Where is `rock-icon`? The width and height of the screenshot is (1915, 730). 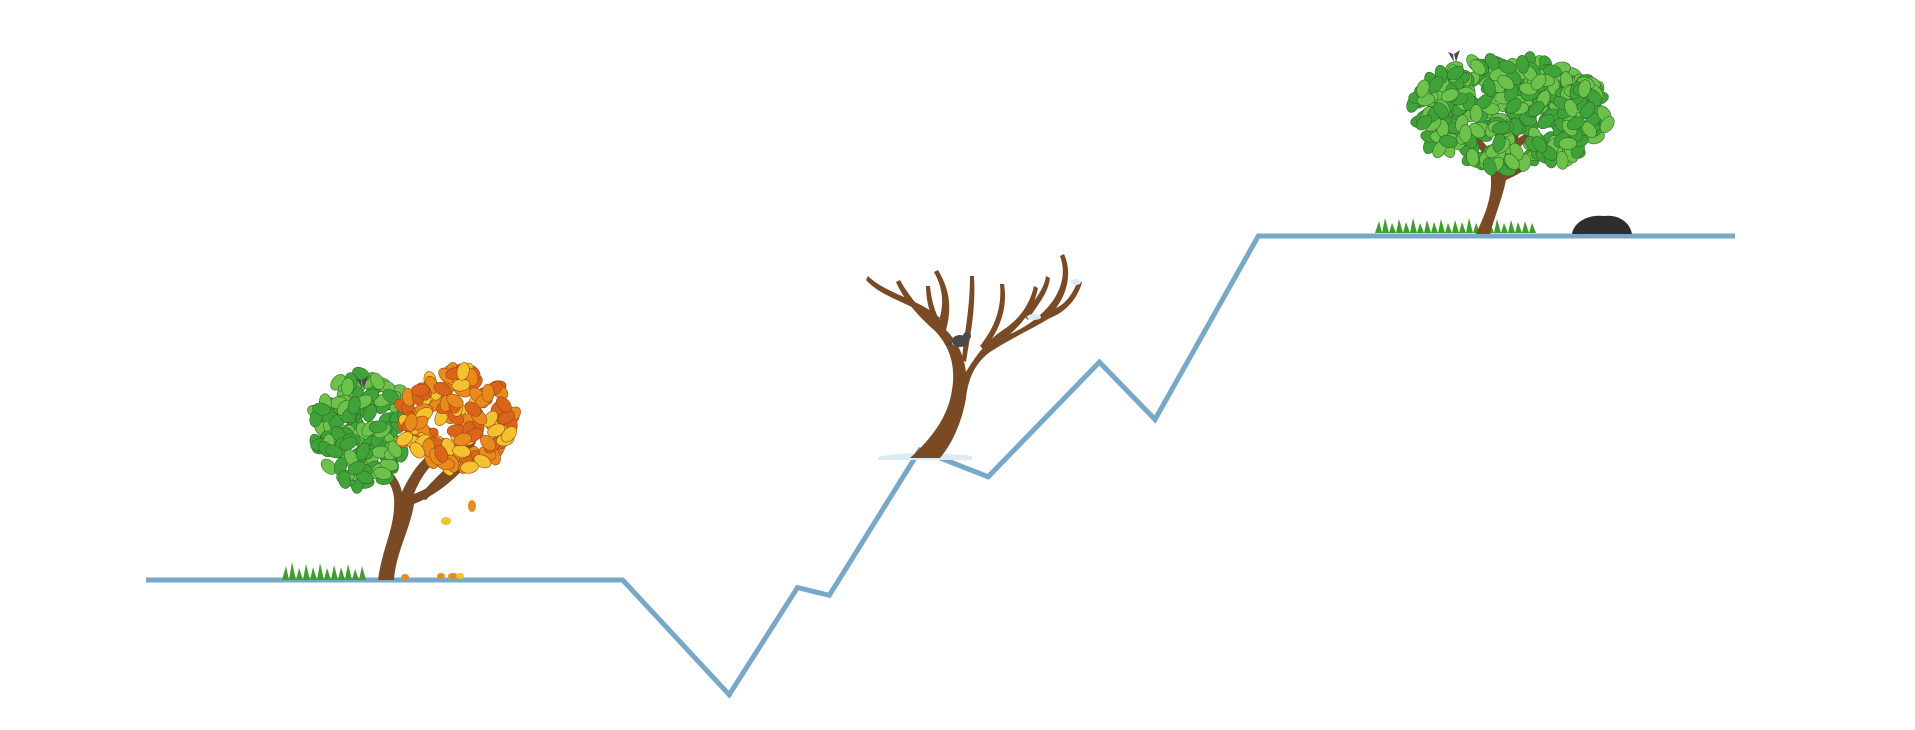 rock-icon is located at coordinates (1602, 224).